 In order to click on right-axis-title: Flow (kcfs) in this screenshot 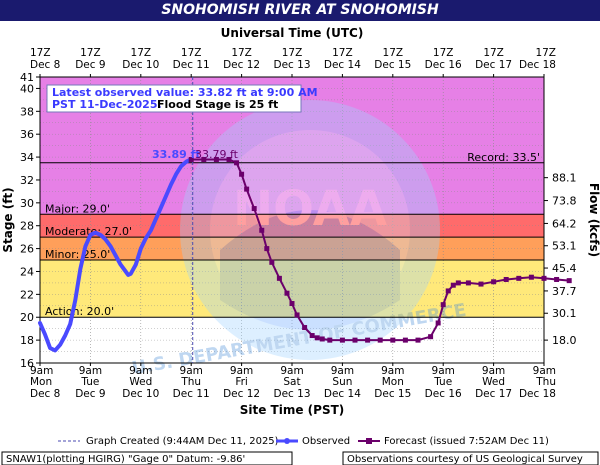, I will do `click(593, 220)`.